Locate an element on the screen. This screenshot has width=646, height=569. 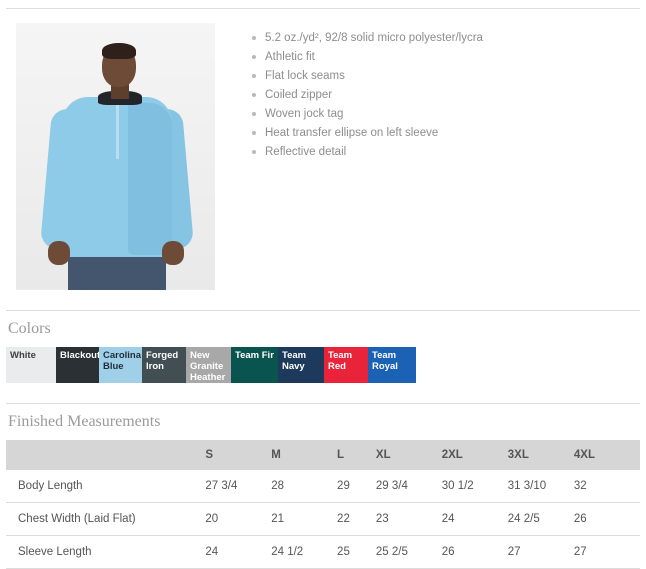
color-swatch-forged-iron: Forged Iron is located at coordinates (164, 365).